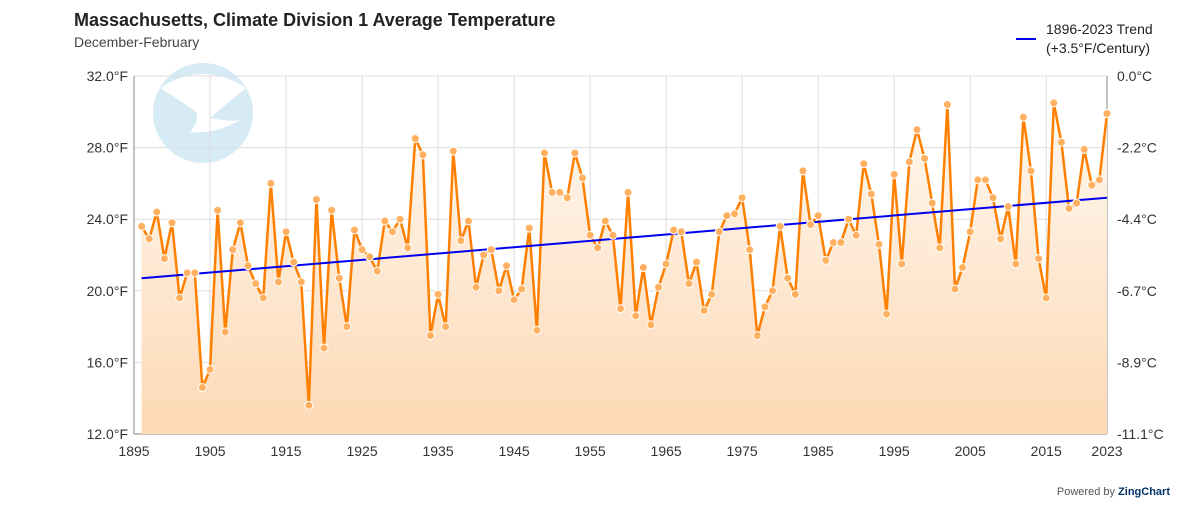 The height and width of the screenshot is (513, 1204). What do you see at coordinates (361, 451) in the screenshot?
I see `x-tick-label: 1925` at bounding box center [361, 451].